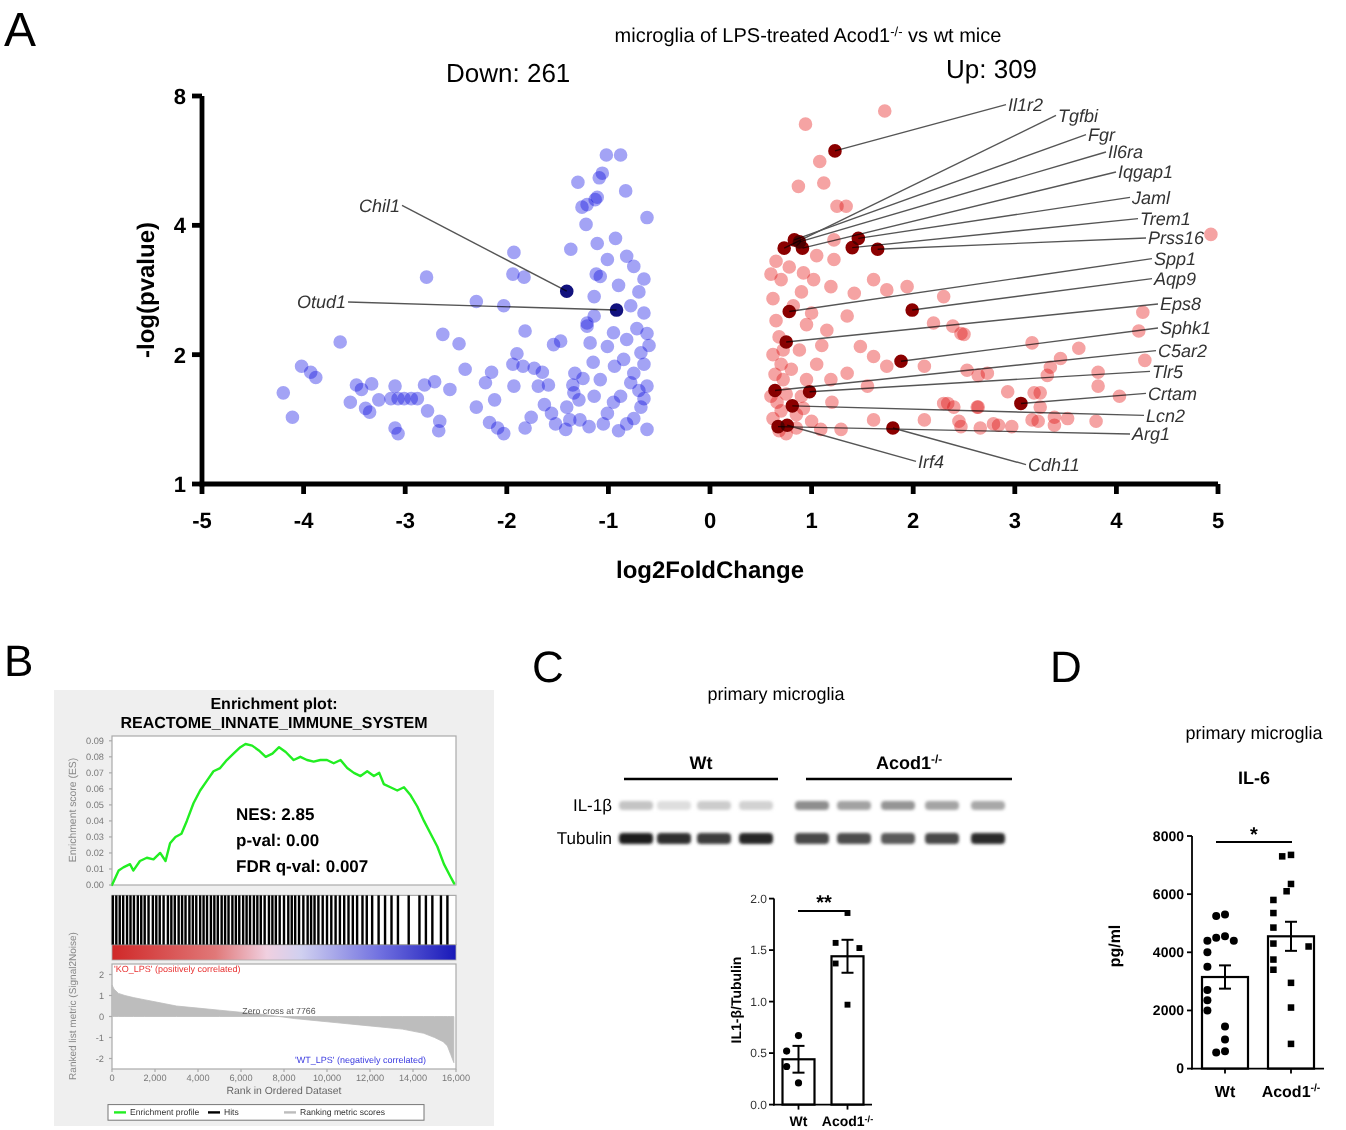 The image size is (1346, 1130). Describe the element at coordinates (321, 302) in the screenshot. I see `annotation: Otud1` at that location.